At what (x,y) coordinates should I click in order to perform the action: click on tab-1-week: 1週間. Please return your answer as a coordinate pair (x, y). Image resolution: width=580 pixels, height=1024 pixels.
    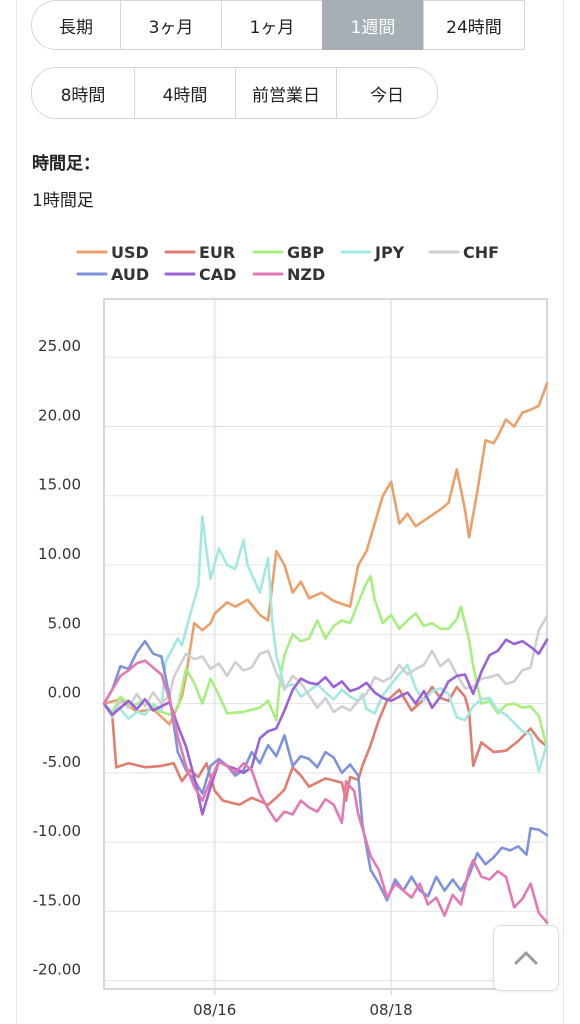
    Looking at the image, I should click on (373, 25).